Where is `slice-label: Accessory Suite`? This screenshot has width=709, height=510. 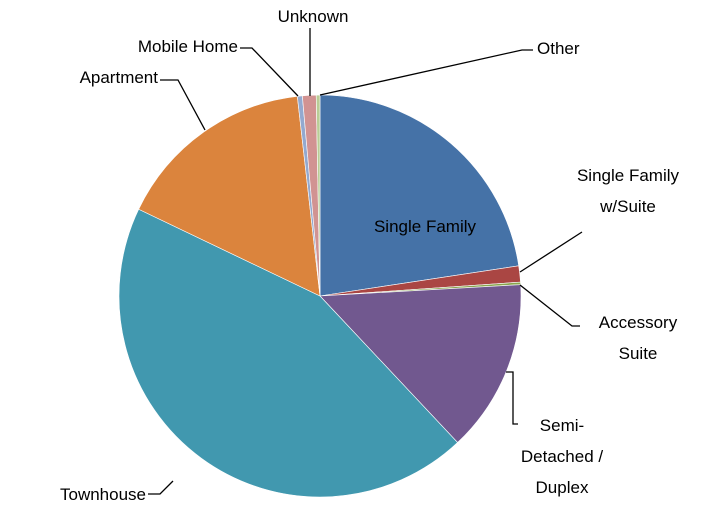
slice-label: Accessory Suite is located at coordinates (638, 338).